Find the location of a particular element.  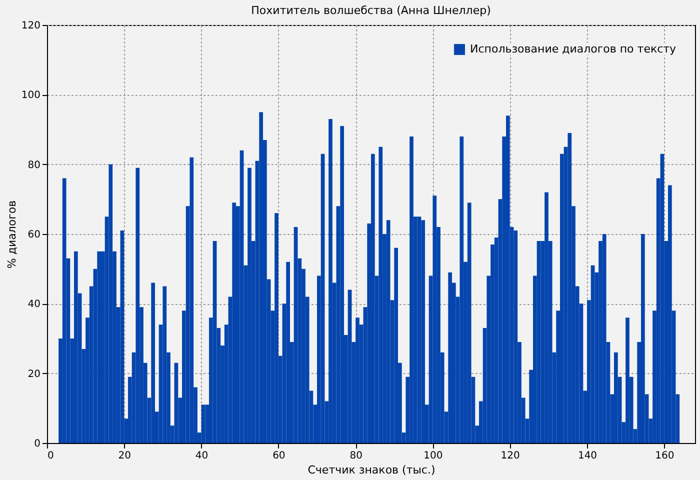

x-tick-label: 80 is located at coordinates (356, 456).